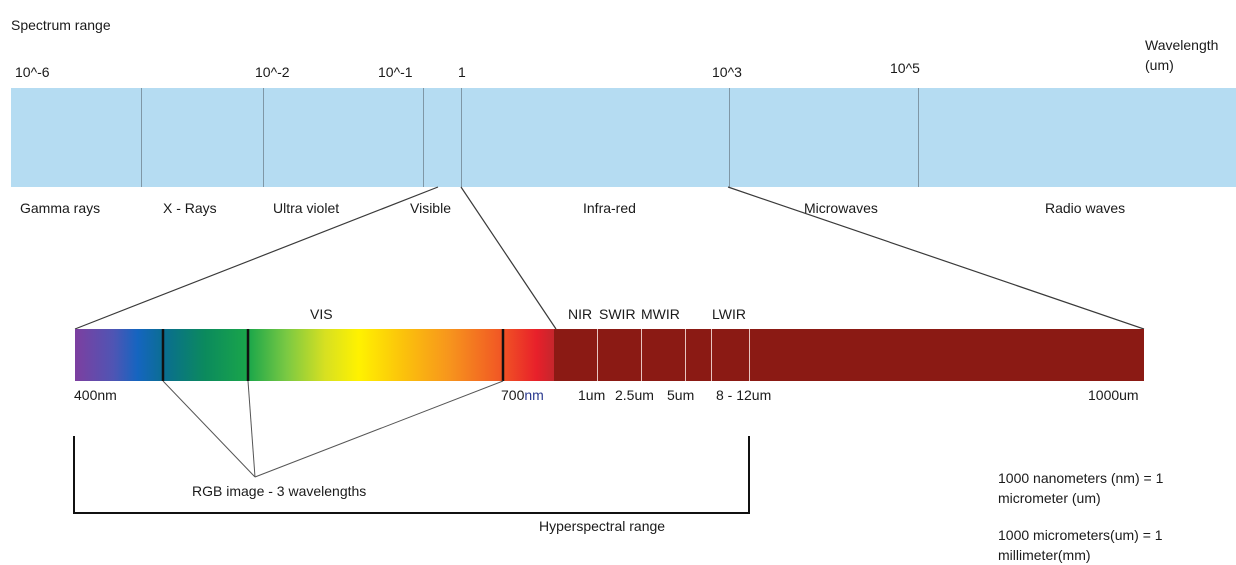 Image resolution: width=1236 pixels, height=565 pixels. What do you see at coordinates (849, 355) in the screenshot?
I see `infrared-bar` at bounding box center [849, 355].